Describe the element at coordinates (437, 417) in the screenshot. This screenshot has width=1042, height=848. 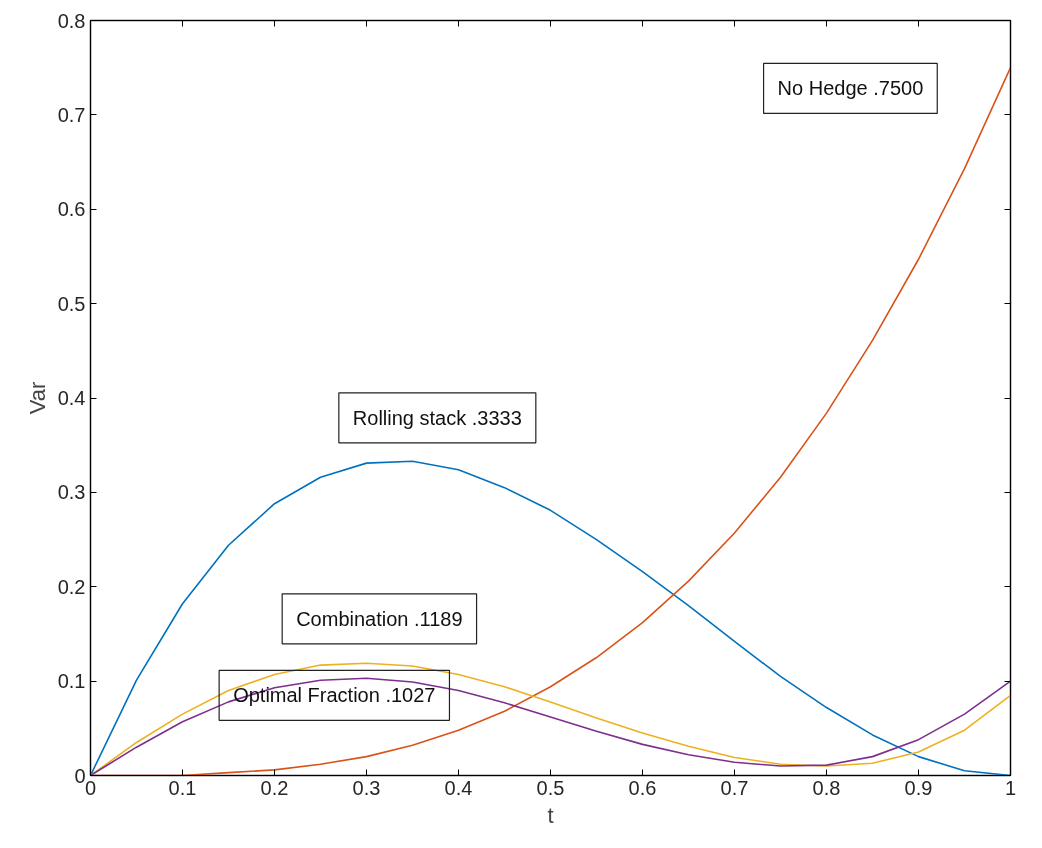
I see `annotation: Rolling stack .3333` at that location.